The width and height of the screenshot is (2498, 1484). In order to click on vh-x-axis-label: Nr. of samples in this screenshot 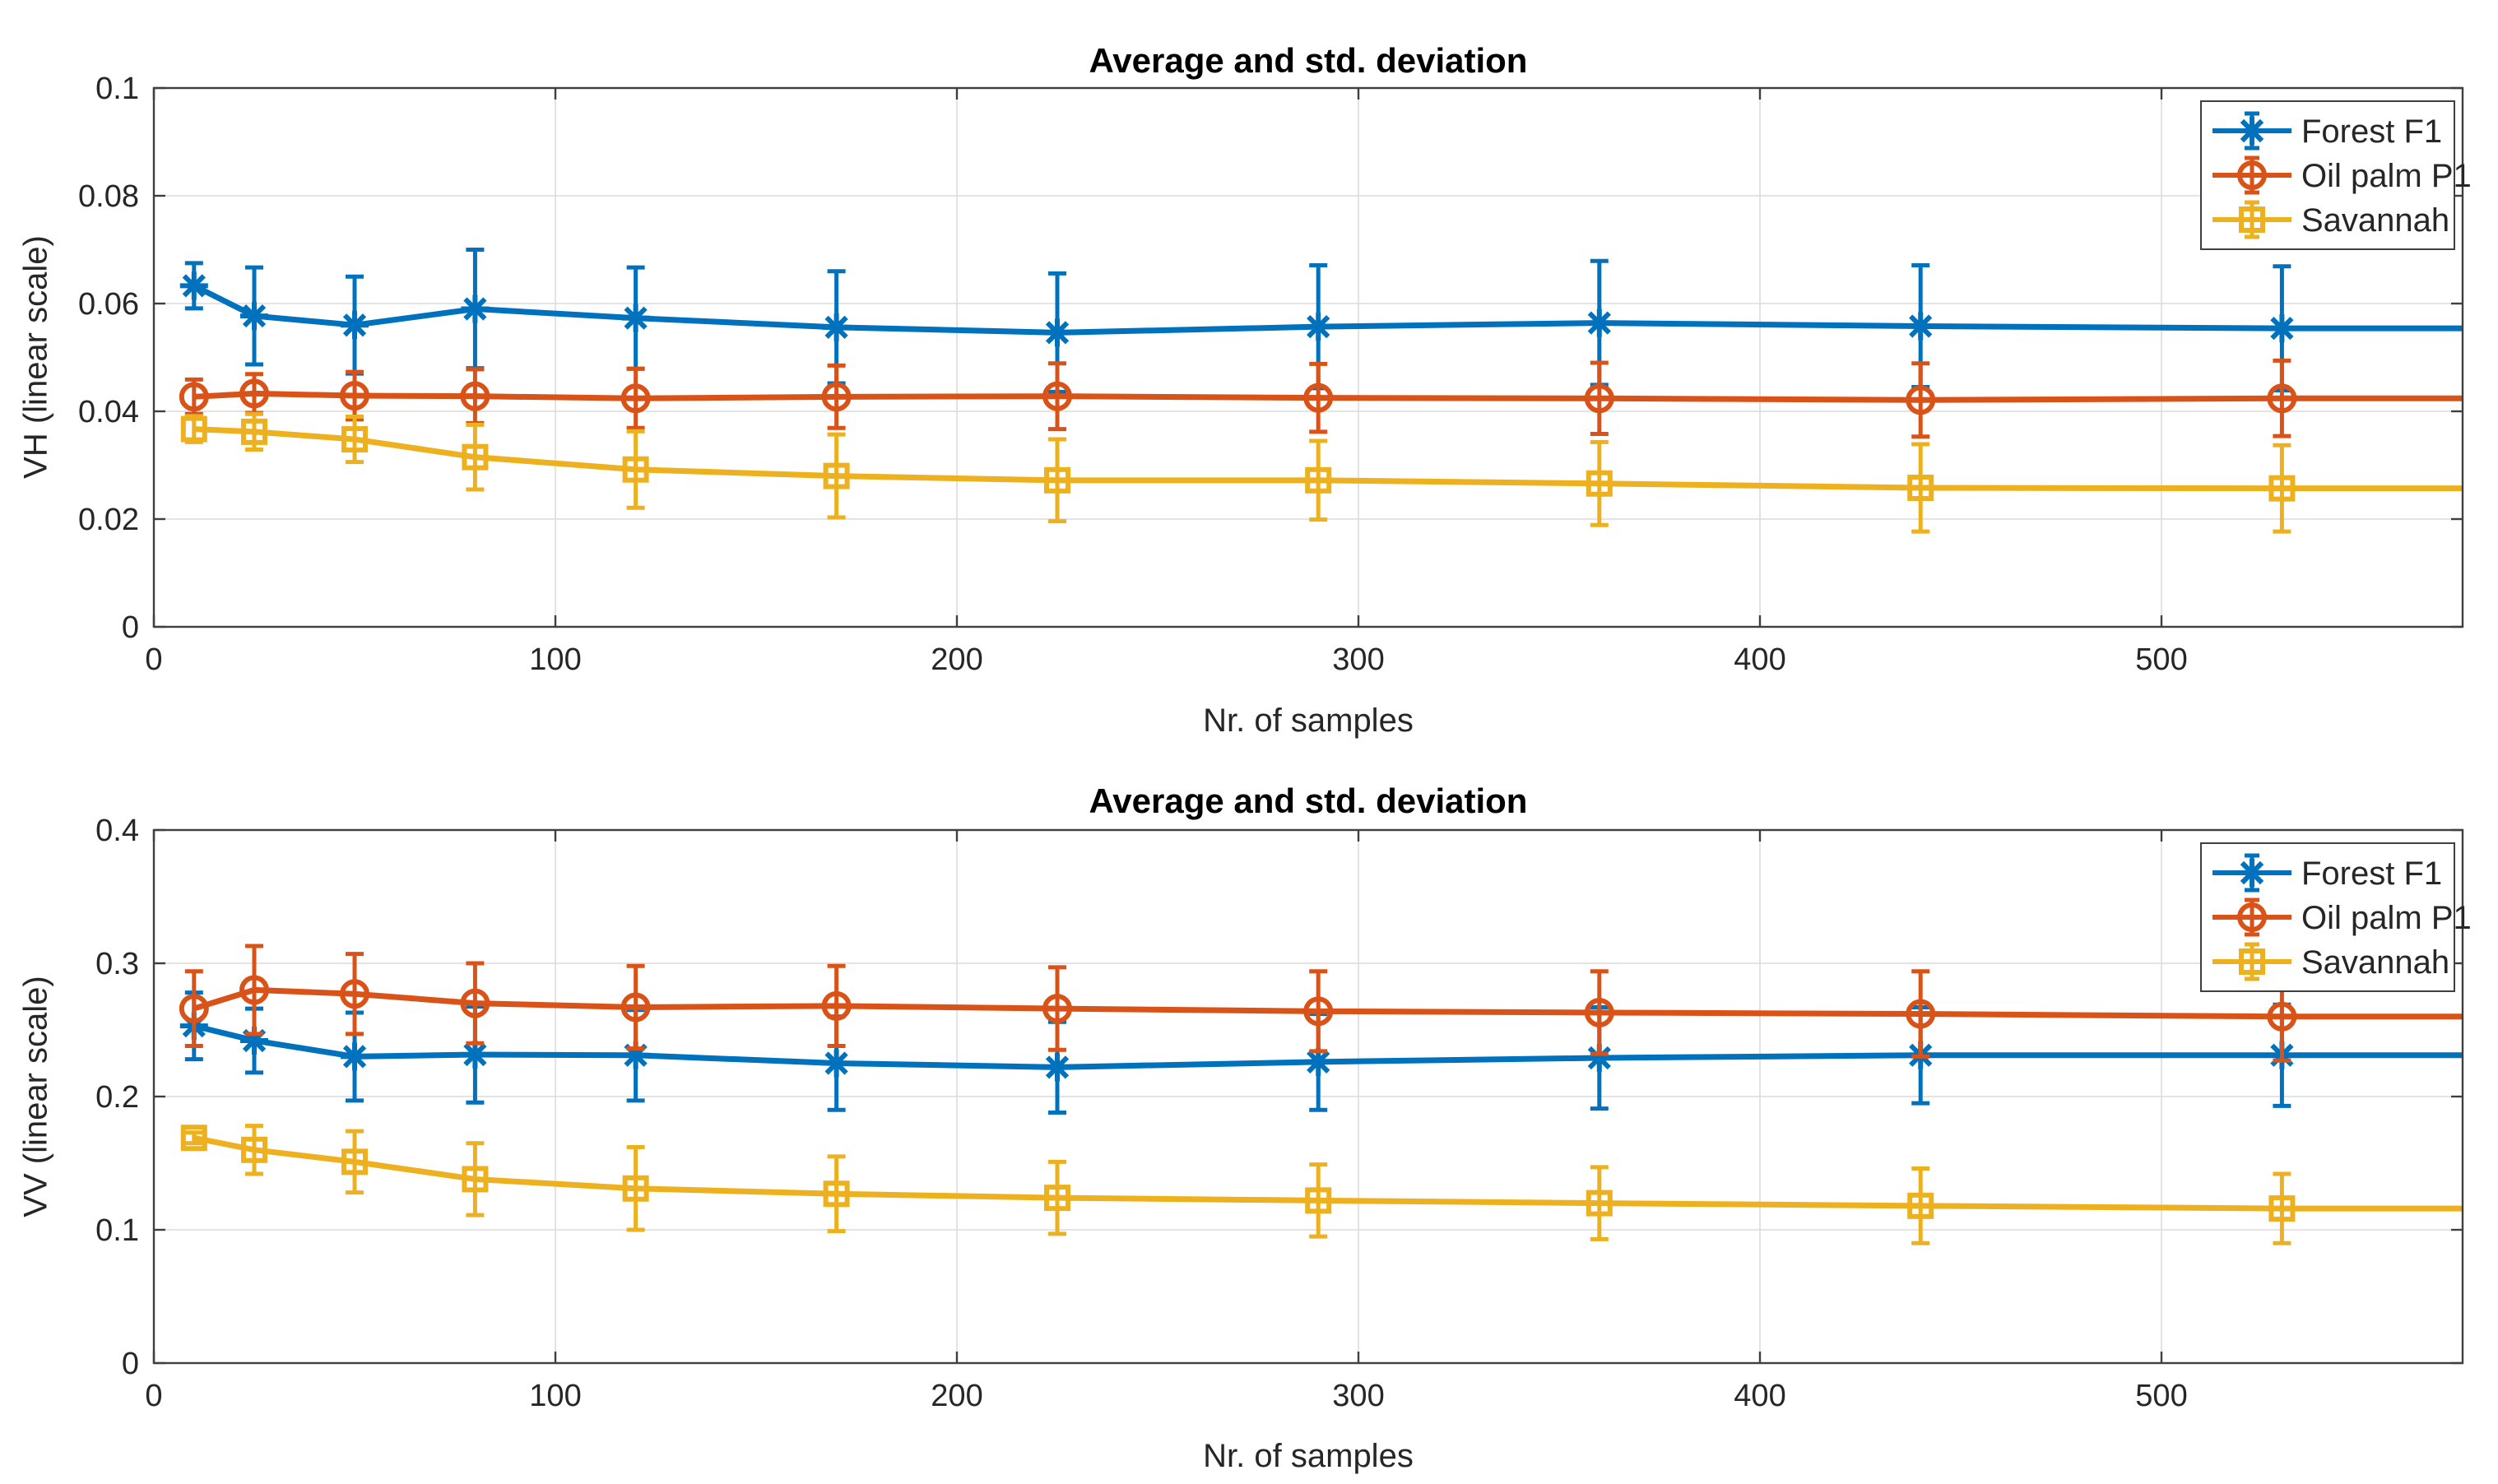, I will do `click(1308, 721)`.